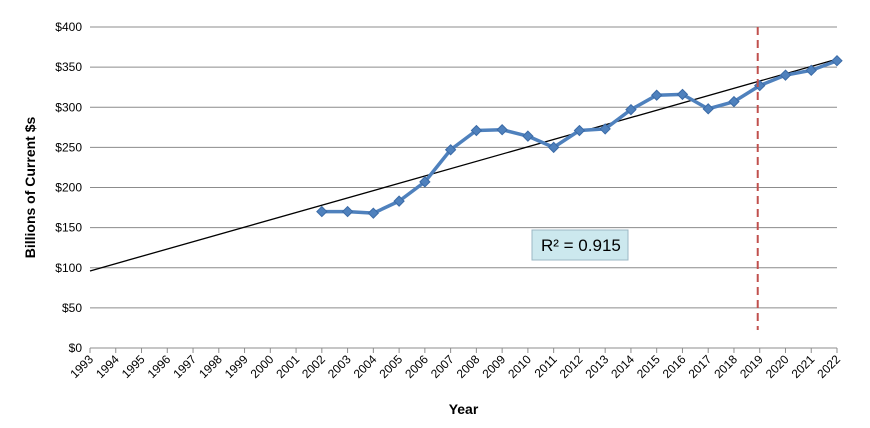 The image size is (870, 428). Describe the element at coordinates (68, 107) in the screenshot. I see `y-tick-label: $300` at that location.